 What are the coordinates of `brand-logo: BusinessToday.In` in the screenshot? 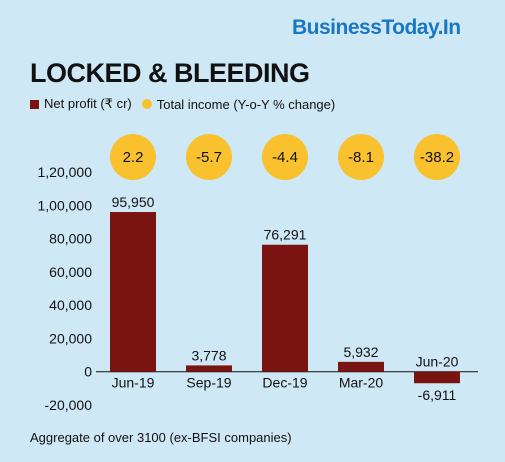 It's located at (376, 27).